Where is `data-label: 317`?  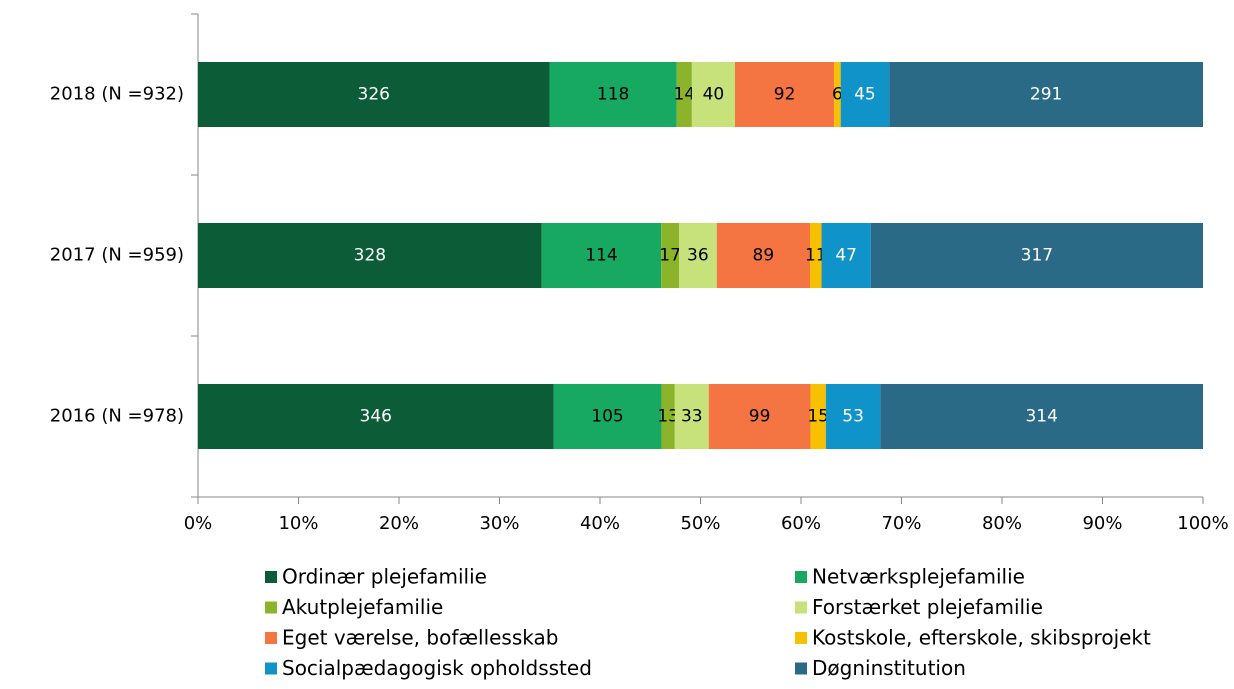
data-label: 317 is located at coordinates (1037, 256).